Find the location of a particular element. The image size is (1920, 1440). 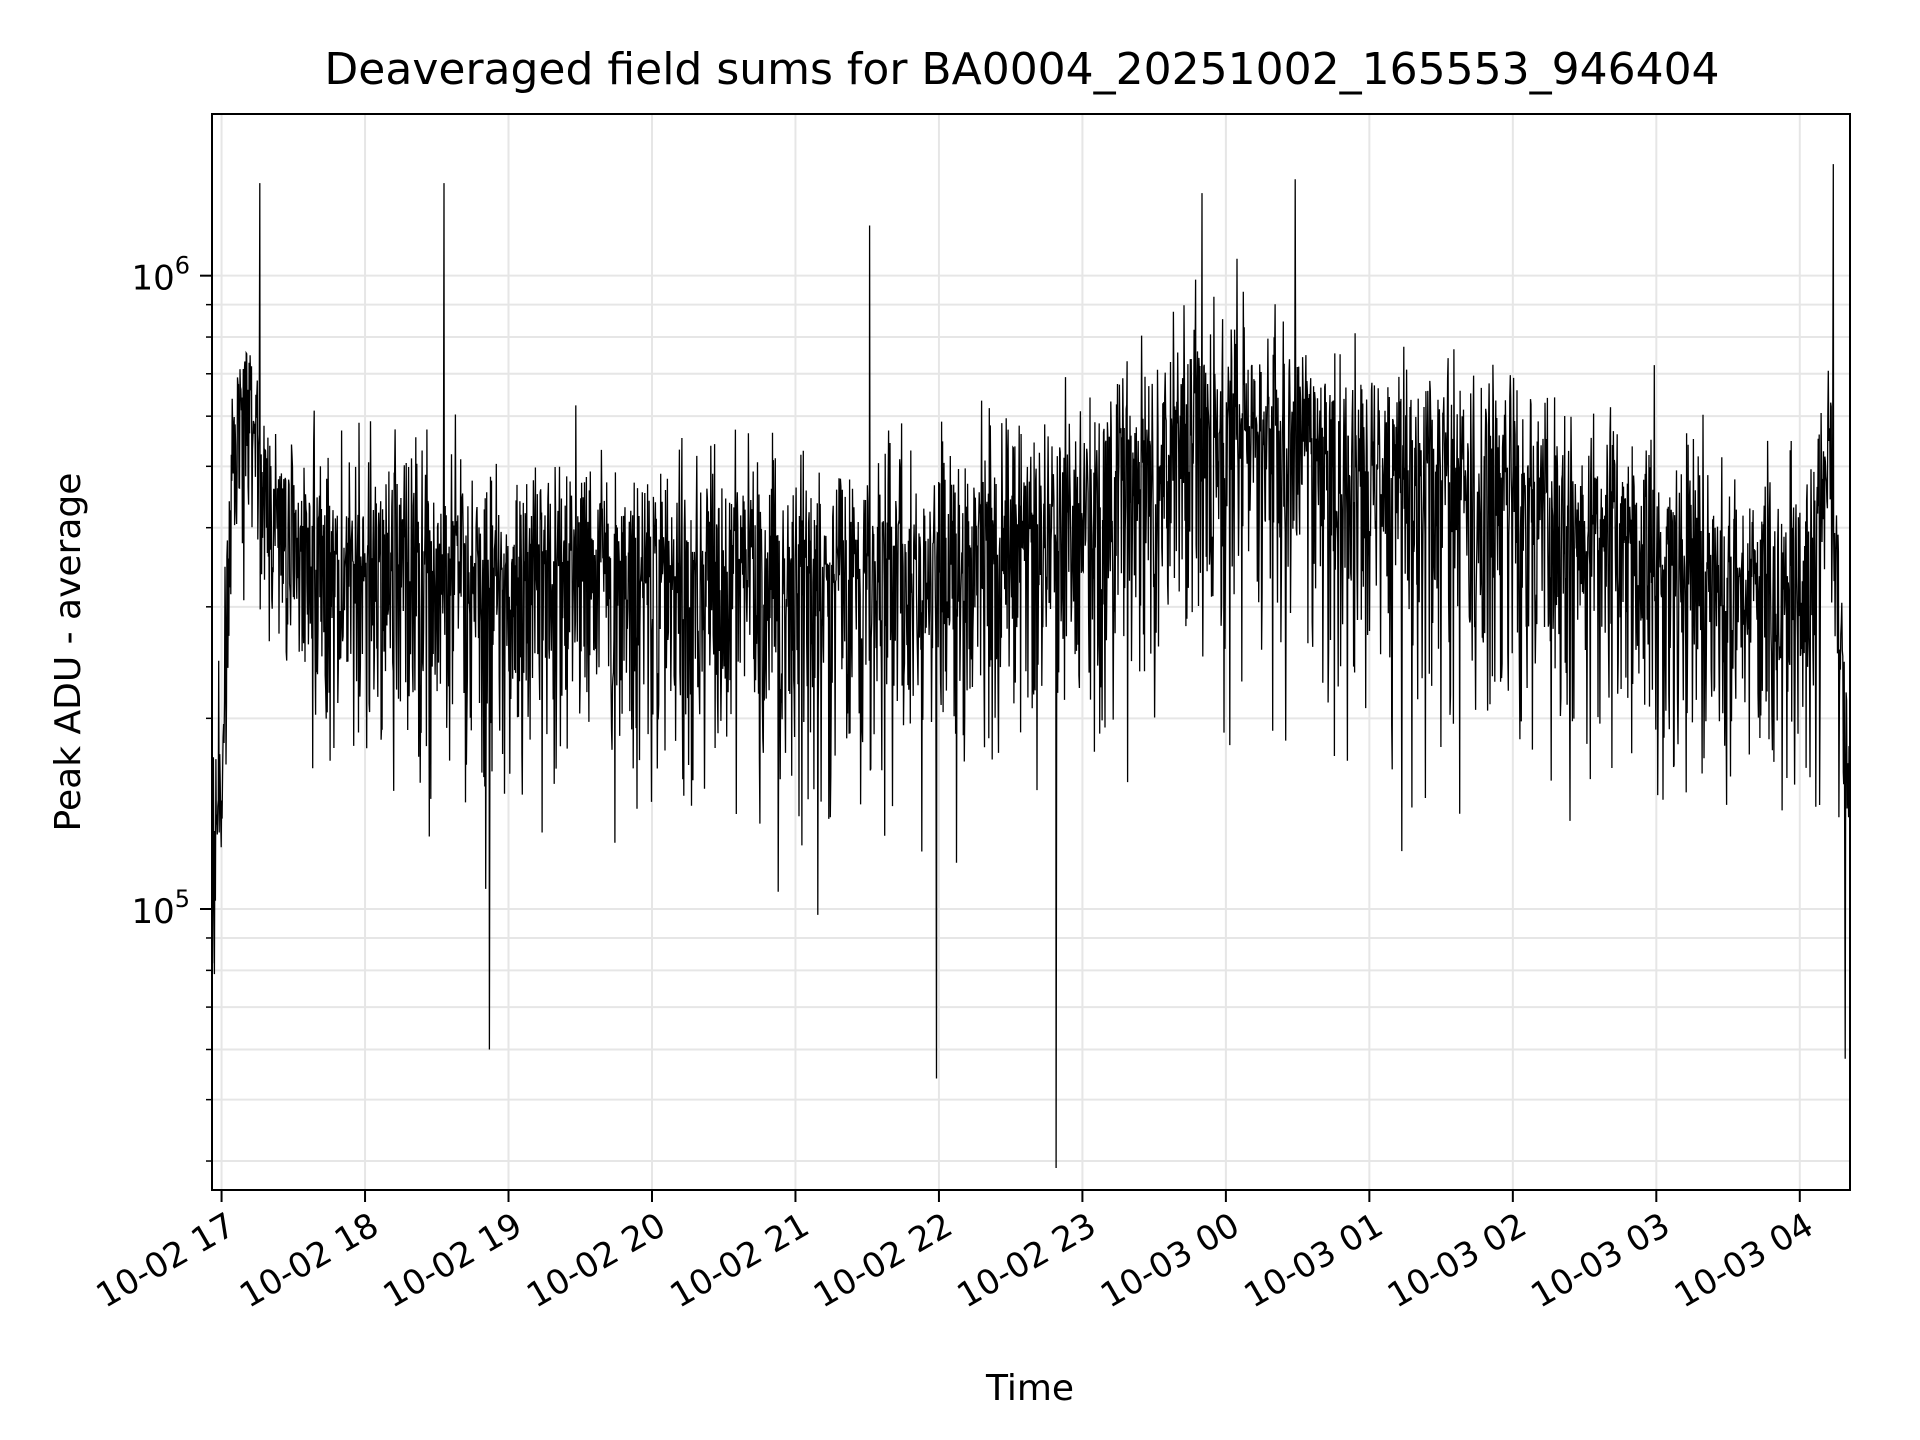

x-tick-label: 10-02 20 is located at coordinates (596, 1260).